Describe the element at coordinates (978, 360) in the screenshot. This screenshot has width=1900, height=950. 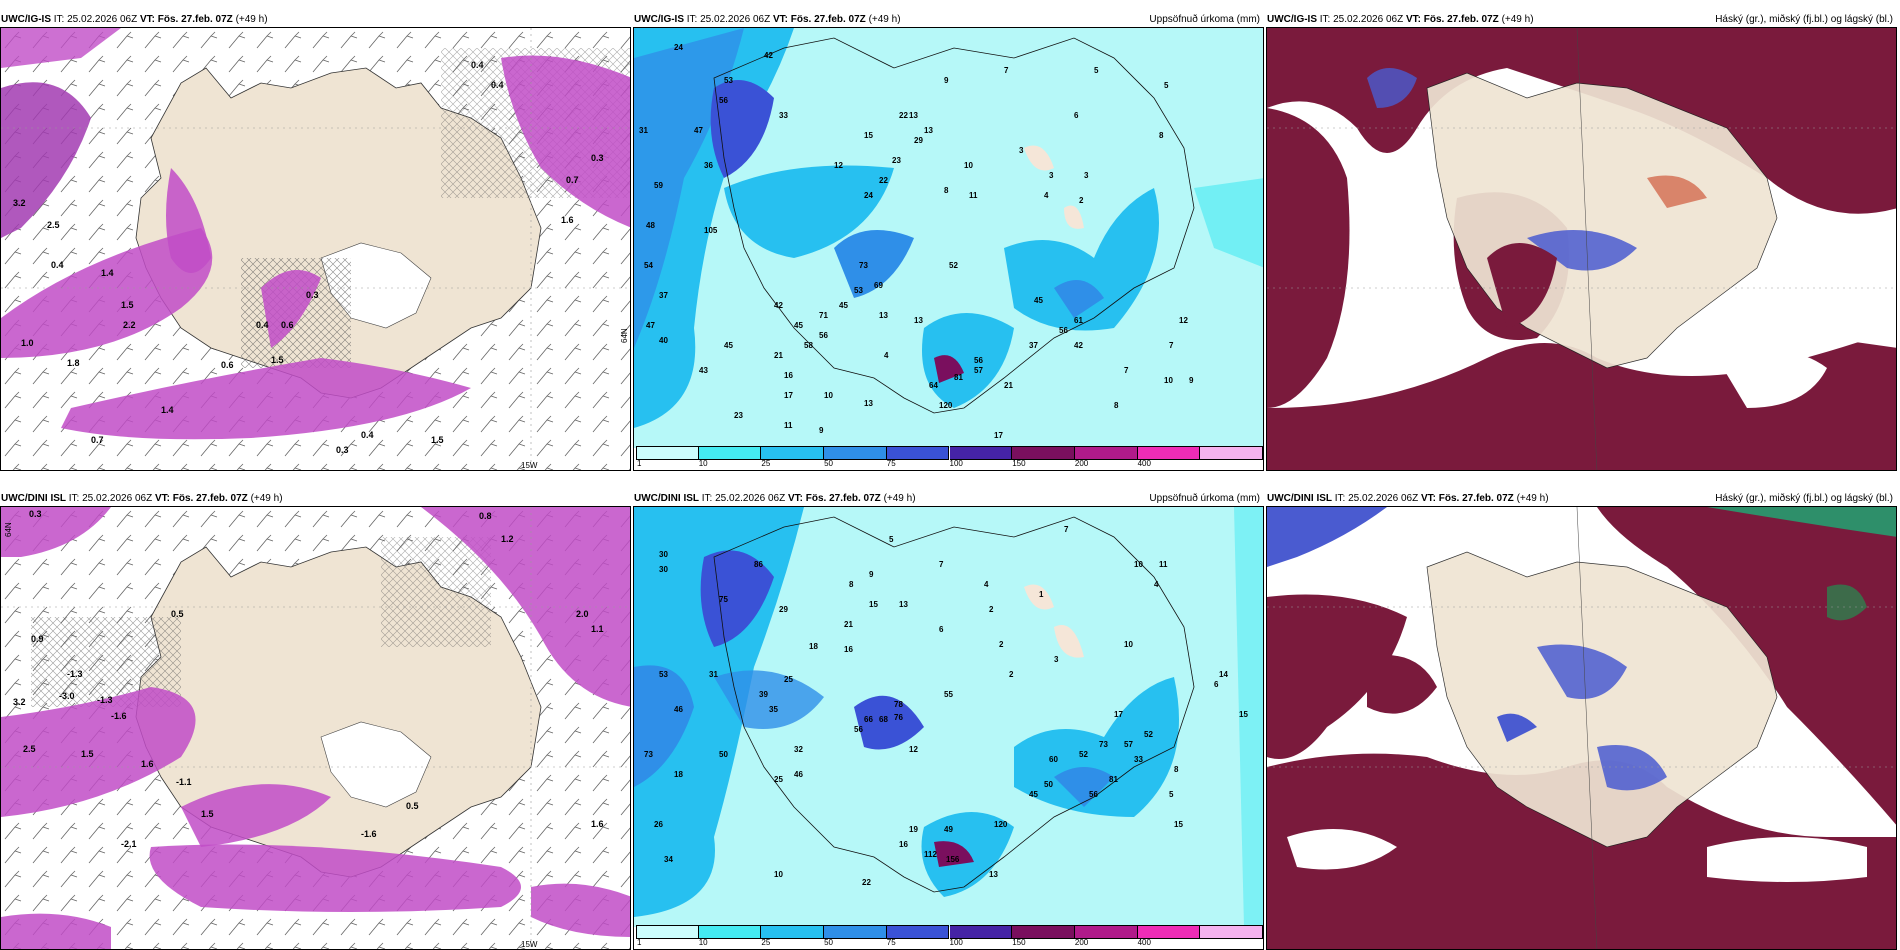
I see `value-label: 56` at that location.